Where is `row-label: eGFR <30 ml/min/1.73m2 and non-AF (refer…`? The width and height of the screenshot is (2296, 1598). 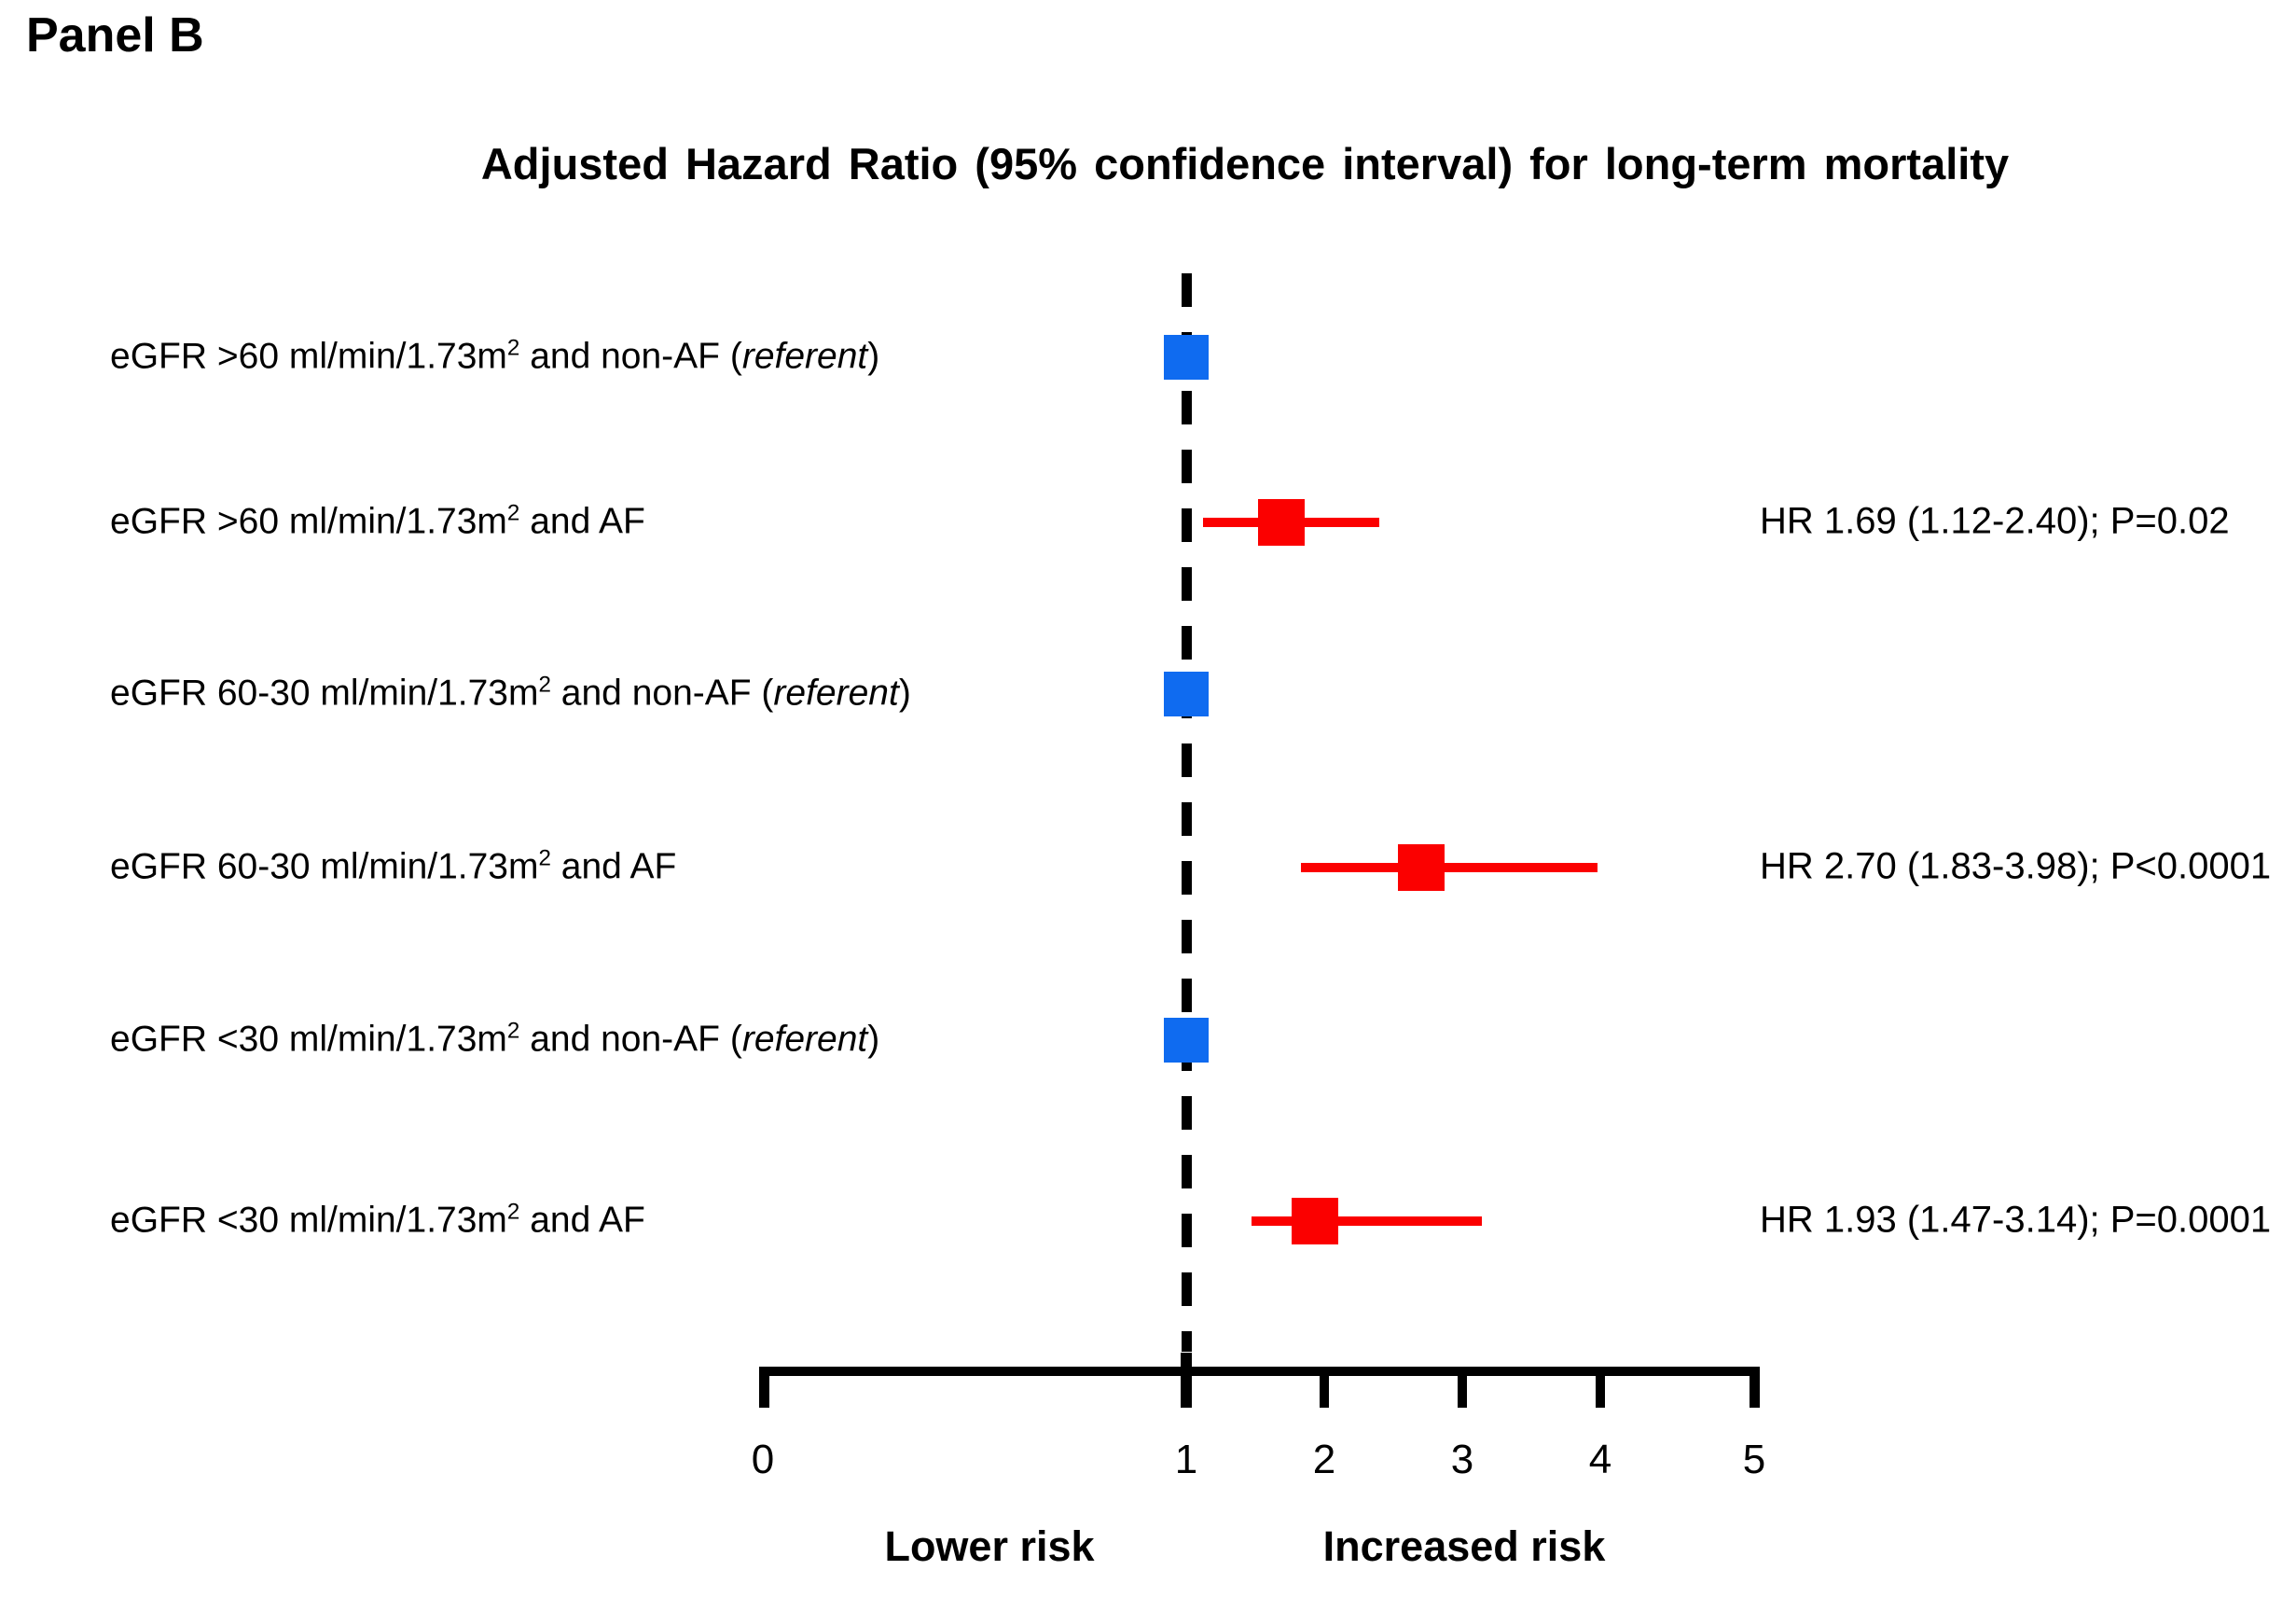
row-label: eGFR <30 ml/min/1.73m2 and non-AF (refer… is located at coordinates (495, 1039).